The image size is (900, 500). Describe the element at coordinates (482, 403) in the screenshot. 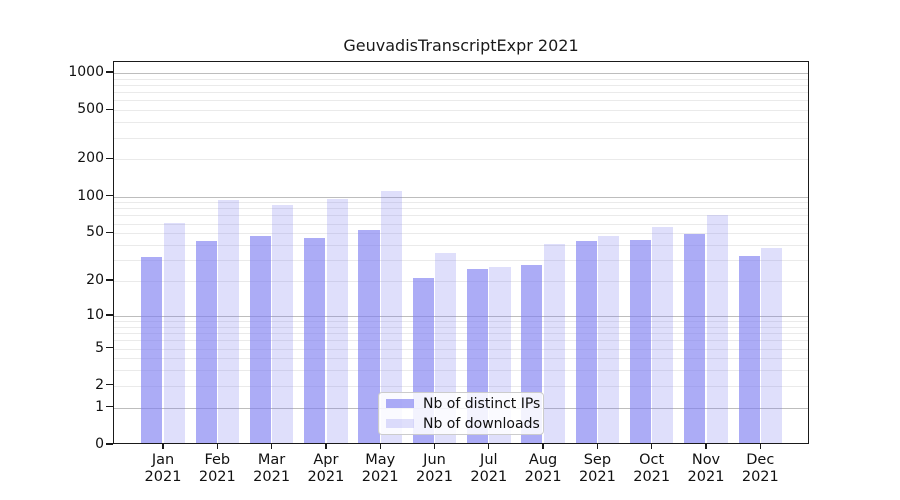

I see `legend-label-distinct-ips: Nb of distinct IPs` at that location.